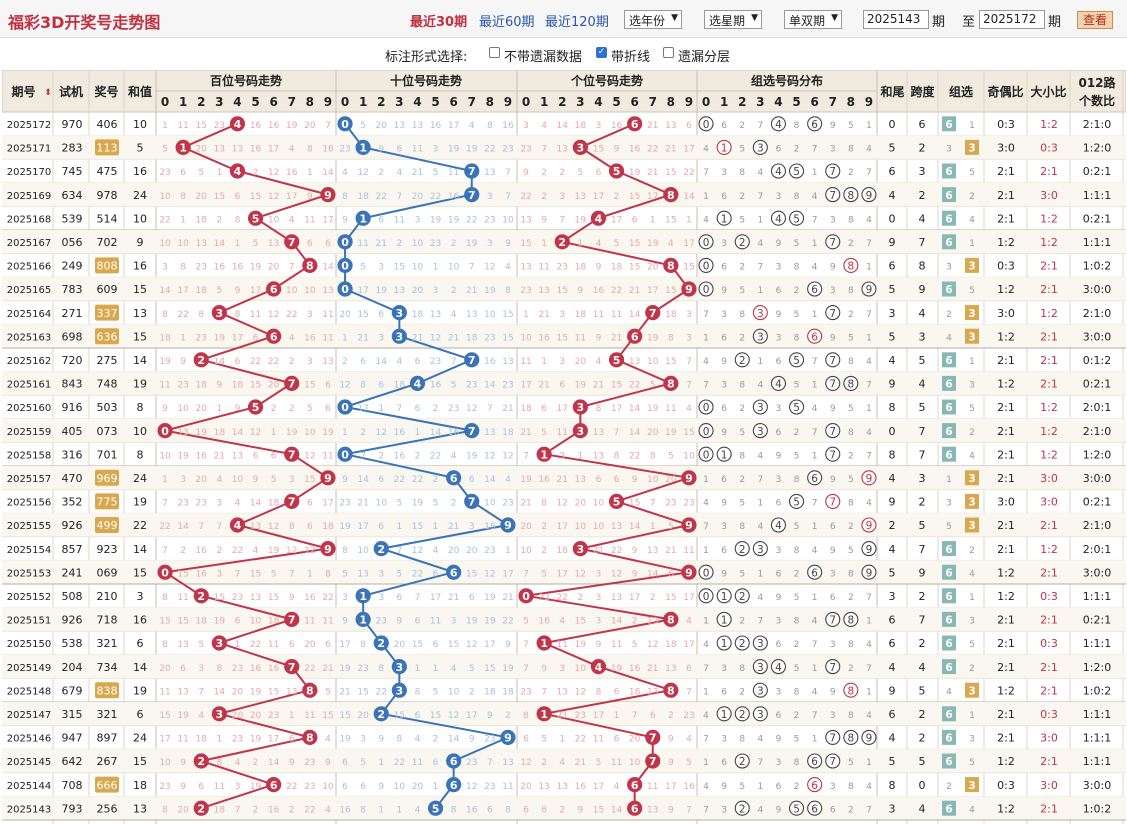 The height and width of the screenshot is (824, 1127). I want to click on header-digit: 5, so click(616, 102).